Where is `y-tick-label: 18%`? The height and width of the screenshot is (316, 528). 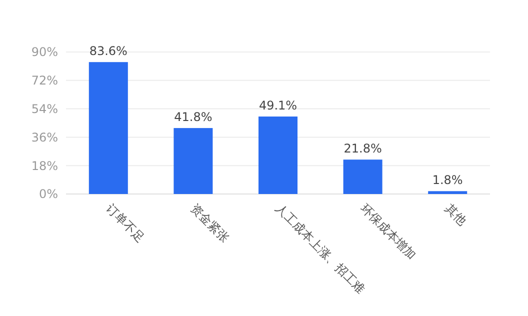
y-tick-label: 18% is located at coordinates (44, 165).